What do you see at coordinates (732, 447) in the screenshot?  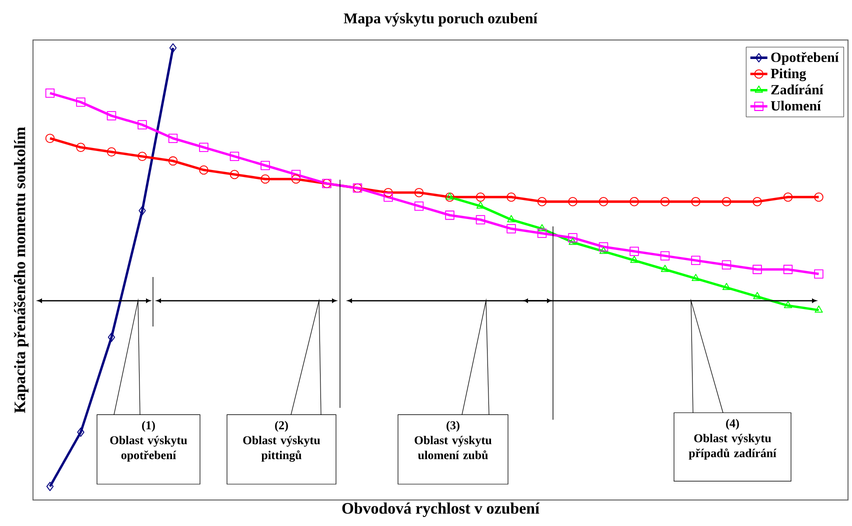 I see `annotation: Oblast výskytu případů zadírání` at bounding box center [732, 447].